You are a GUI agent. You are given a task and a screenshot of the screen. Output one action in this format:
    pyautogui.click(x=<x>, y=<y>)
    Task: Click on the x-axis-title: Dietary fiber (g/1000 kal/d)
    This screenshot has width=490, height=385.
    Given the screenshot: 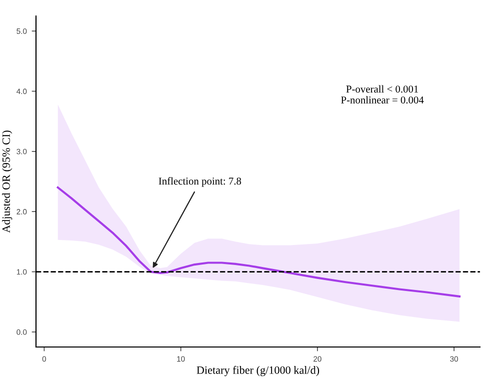 What is the action you would take?
    pyautogui.click(x=258, y=371)
    